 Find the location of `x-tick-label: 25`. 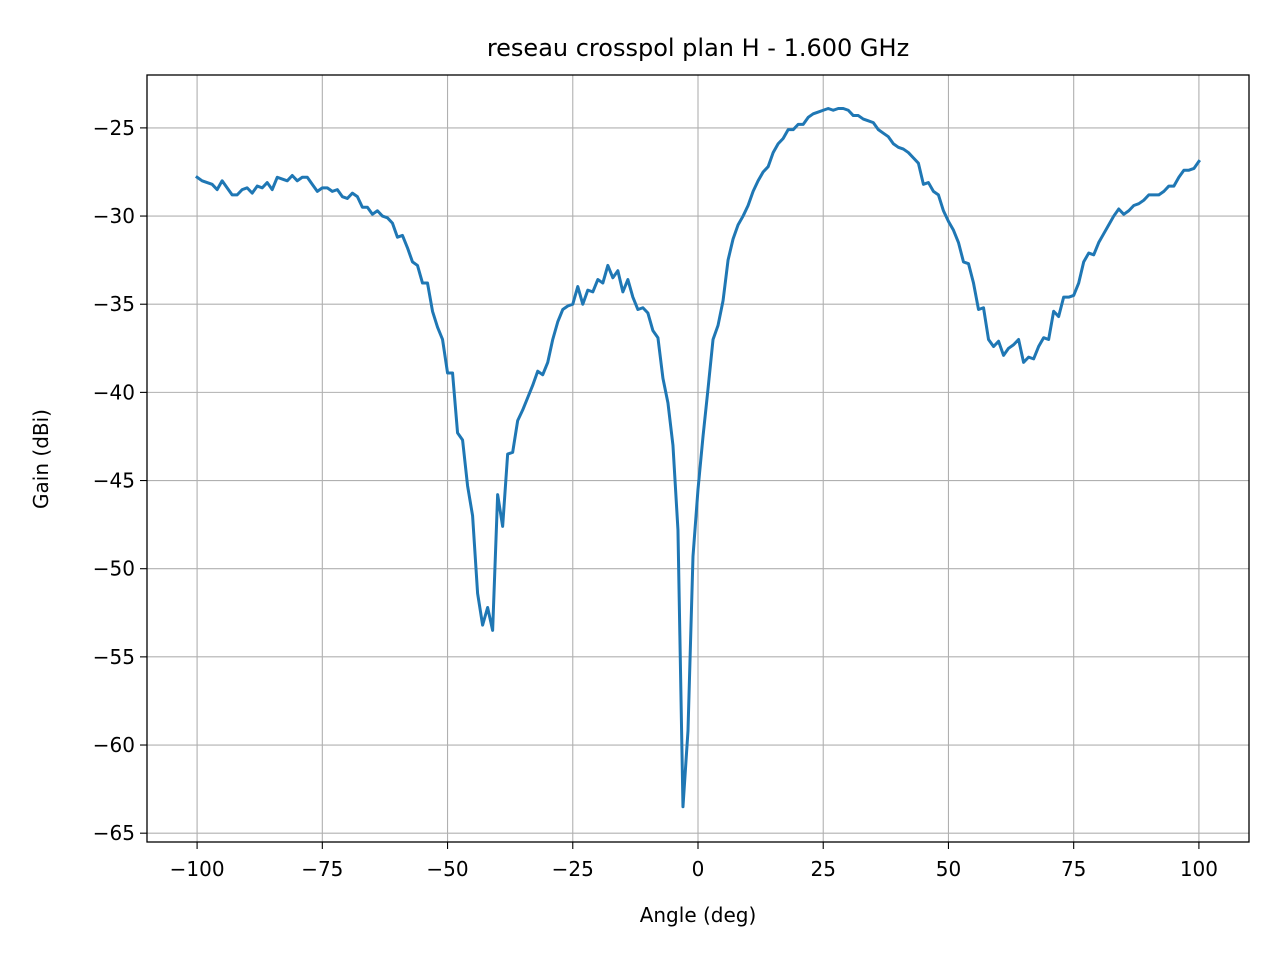

x-tick-label: 25 is located at coordinates (823, 869).